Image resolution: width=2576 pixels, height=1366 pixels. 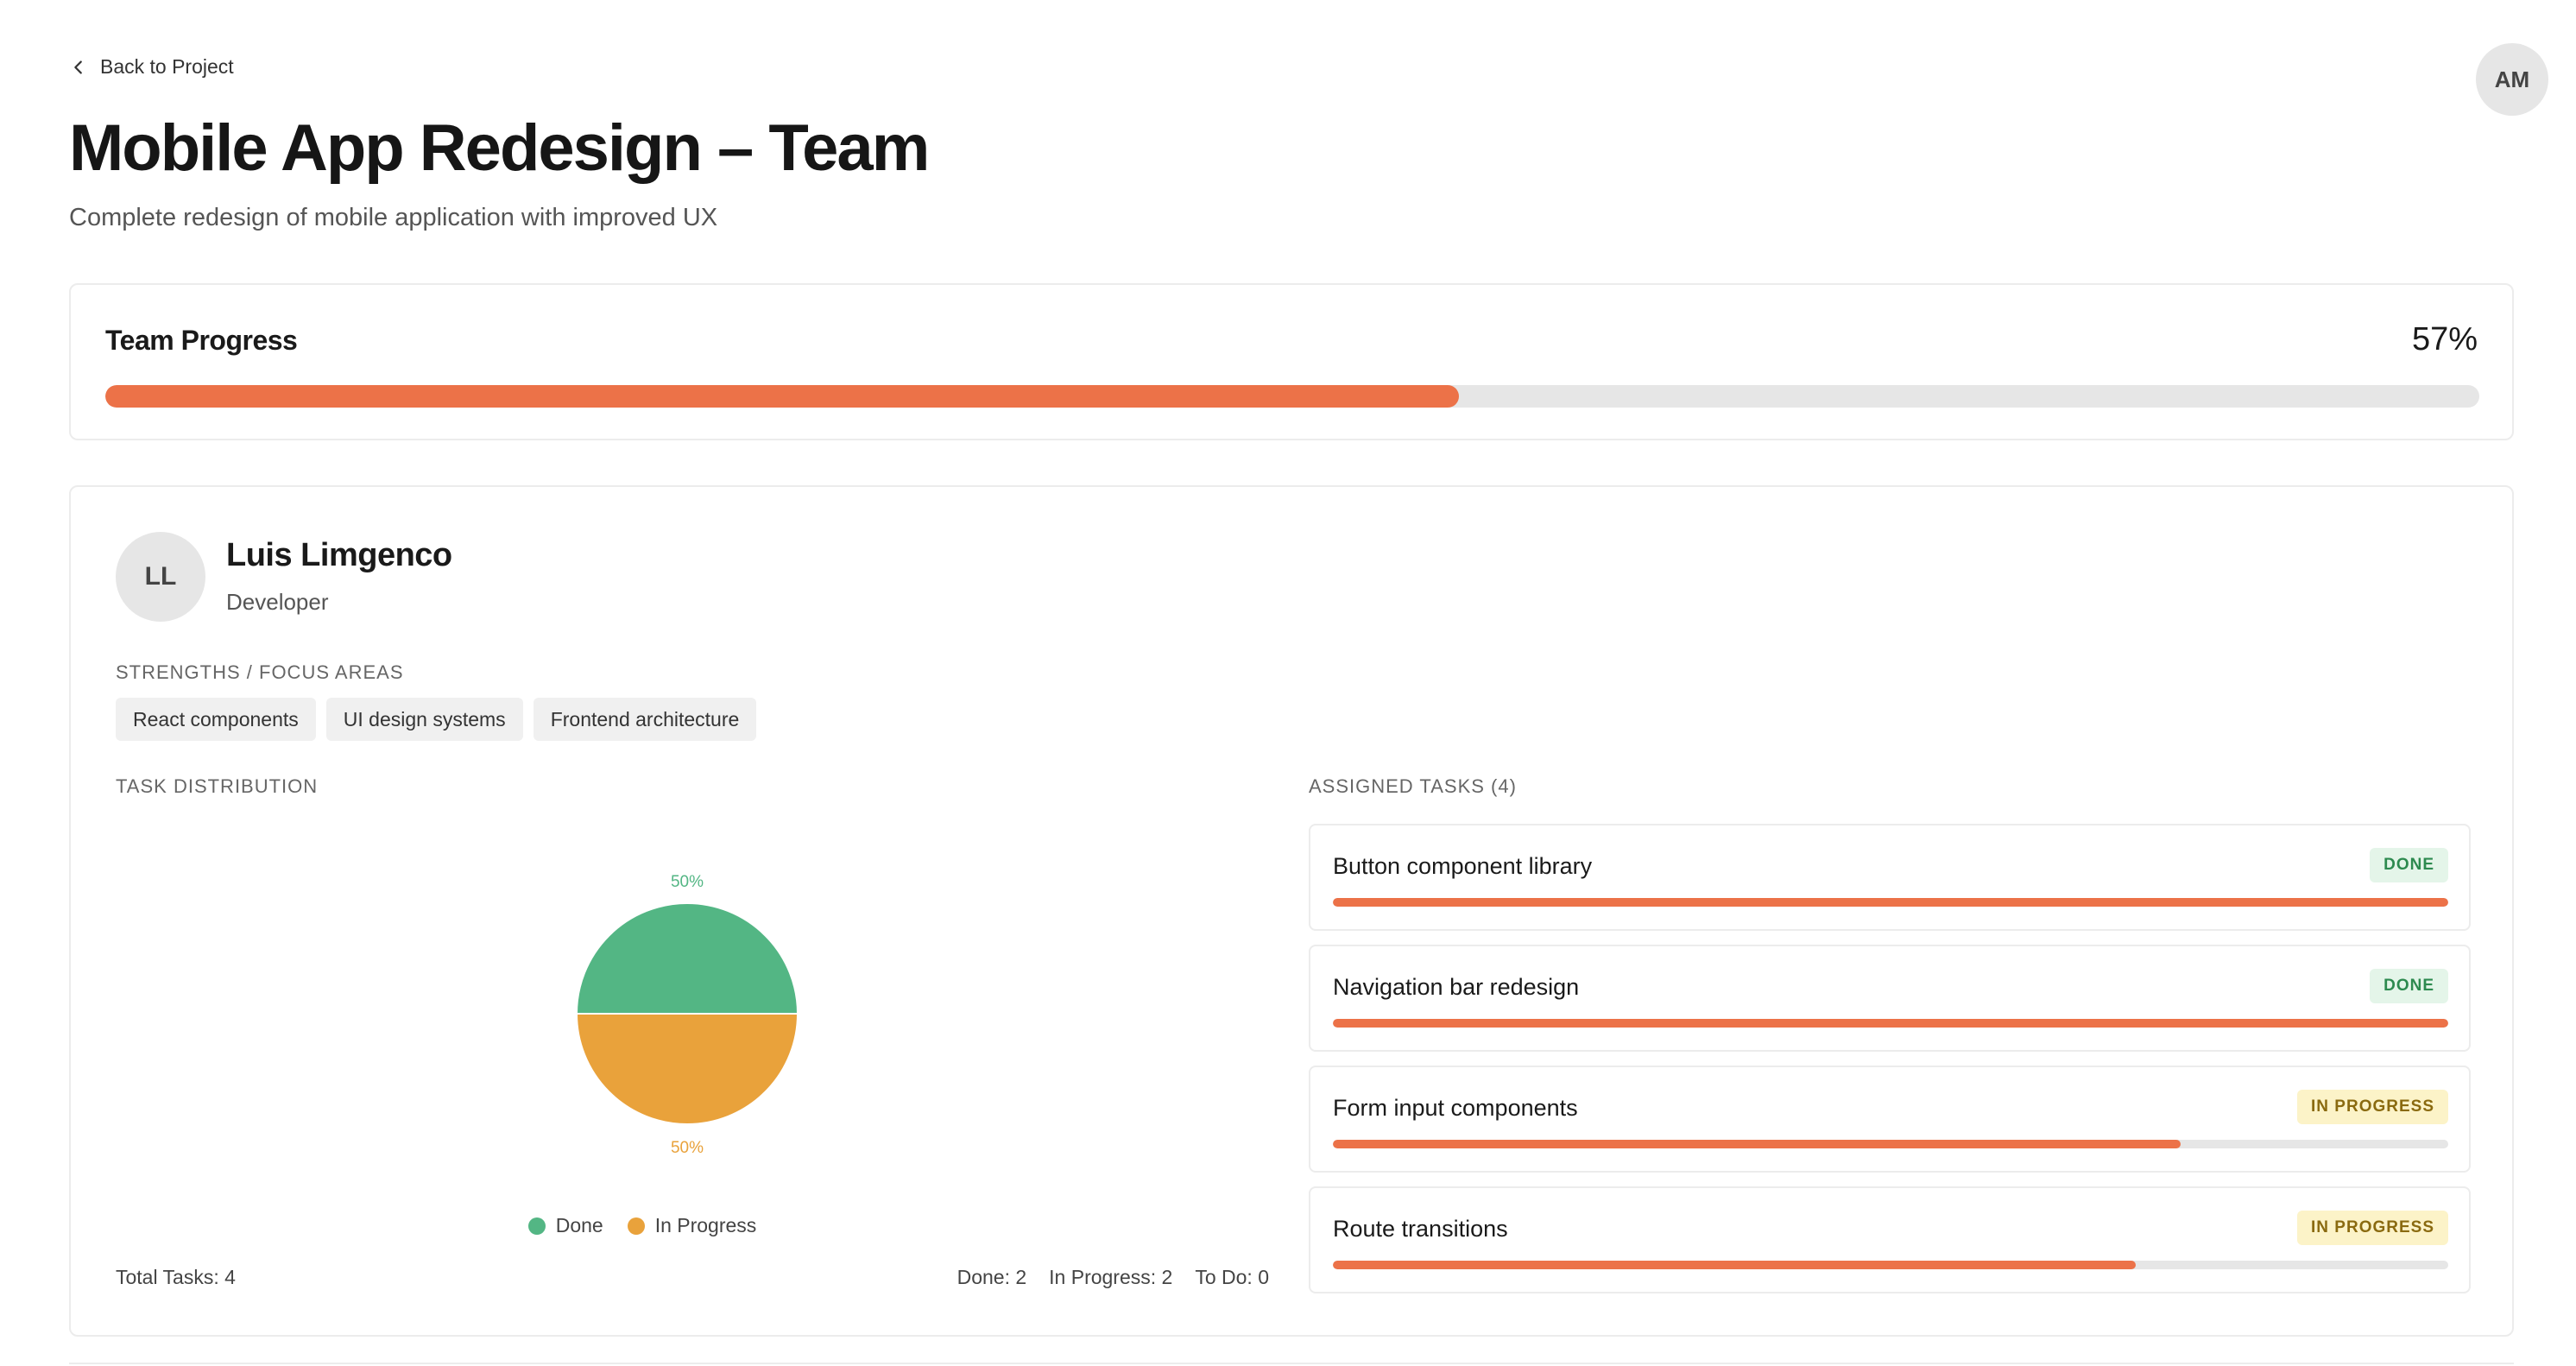 I want to click on member-role: Developer, so click(x=277, y=602).